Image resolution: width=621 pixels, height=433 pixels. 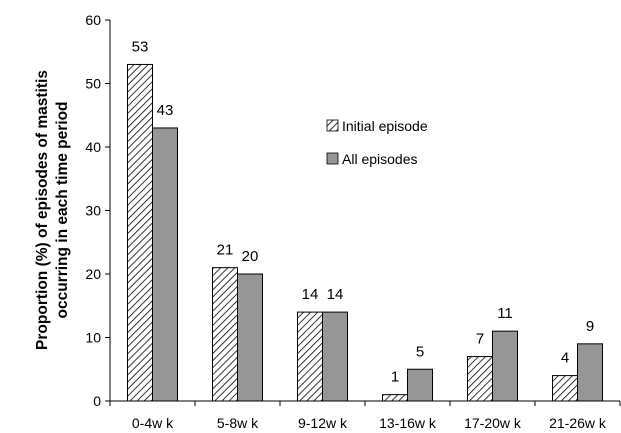 What do you see at coordinates (323, 423) in the screenshot?
I see `x-tick-label: 9-12w k` at bounding box center [323, 423].